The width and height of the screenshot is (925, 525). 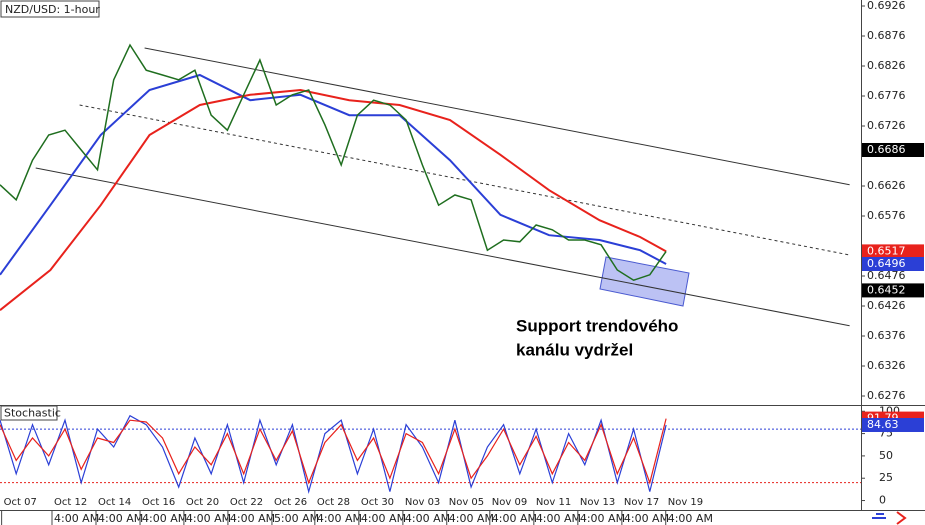 I want to click on x-time-label: 5:00 AM, so click(x=296, y=518).